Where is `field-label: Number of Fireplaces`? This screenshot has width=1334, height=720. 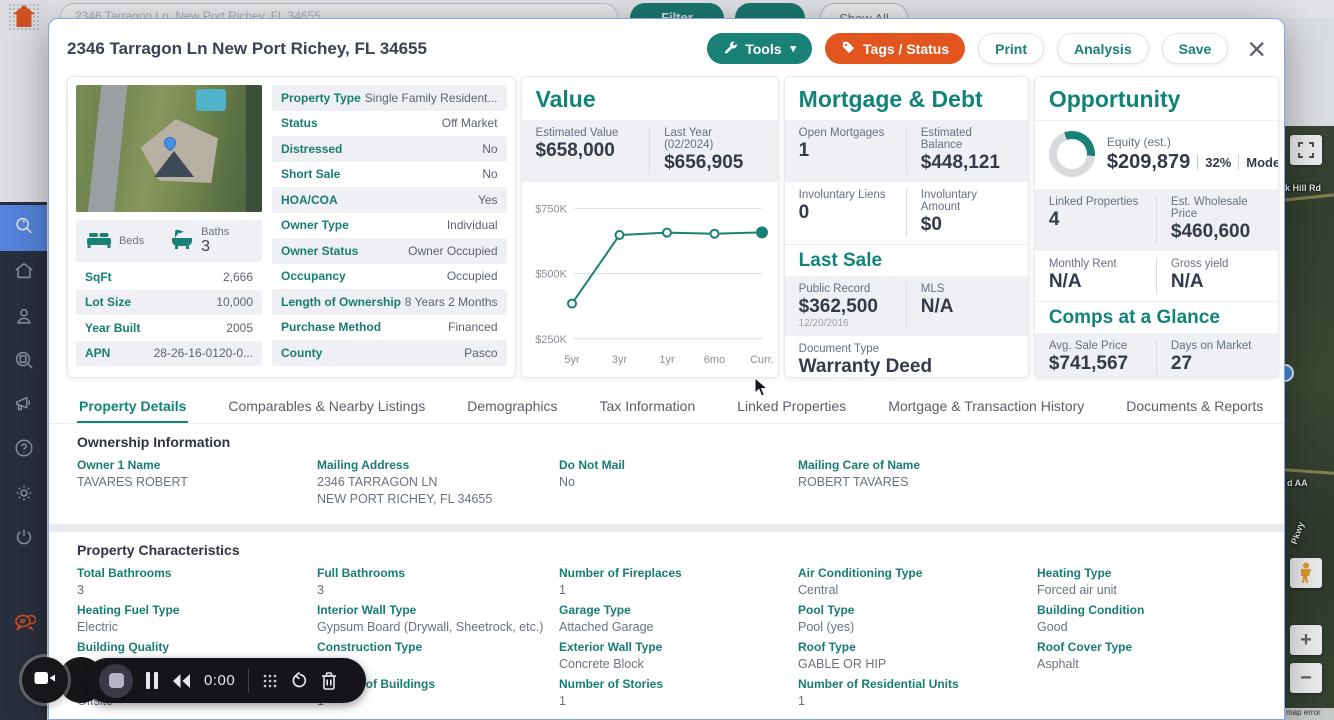 field-label: Number of Fireplaces is located at coordinates (620, 573).